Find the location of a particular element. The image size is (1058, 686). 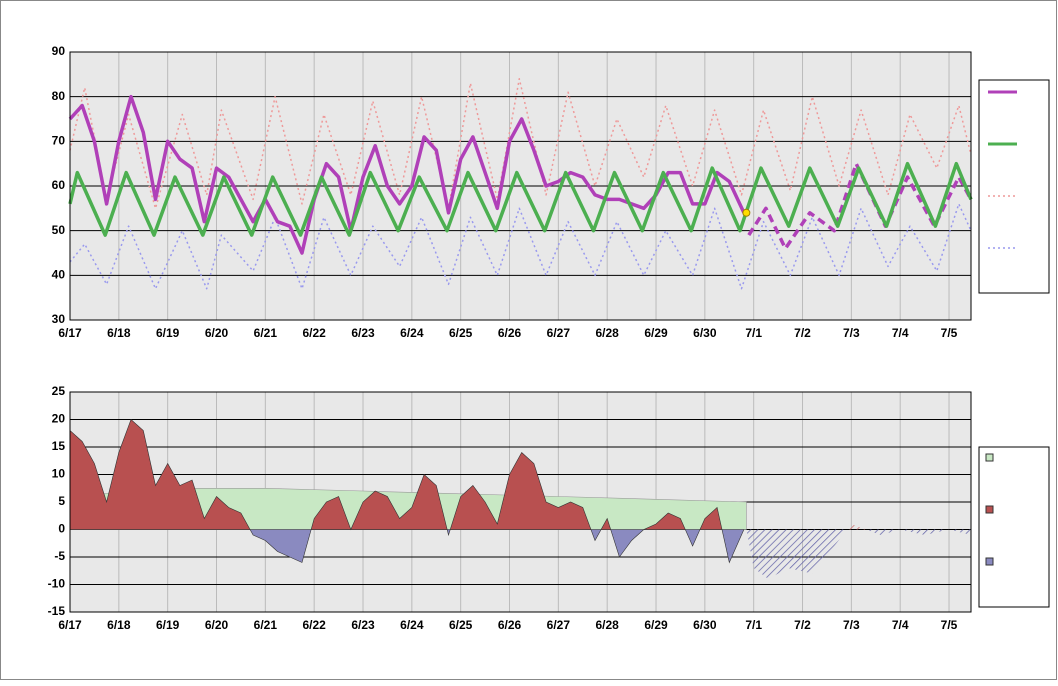

y-tick-label: 15 is located at coordinates (59, 446).